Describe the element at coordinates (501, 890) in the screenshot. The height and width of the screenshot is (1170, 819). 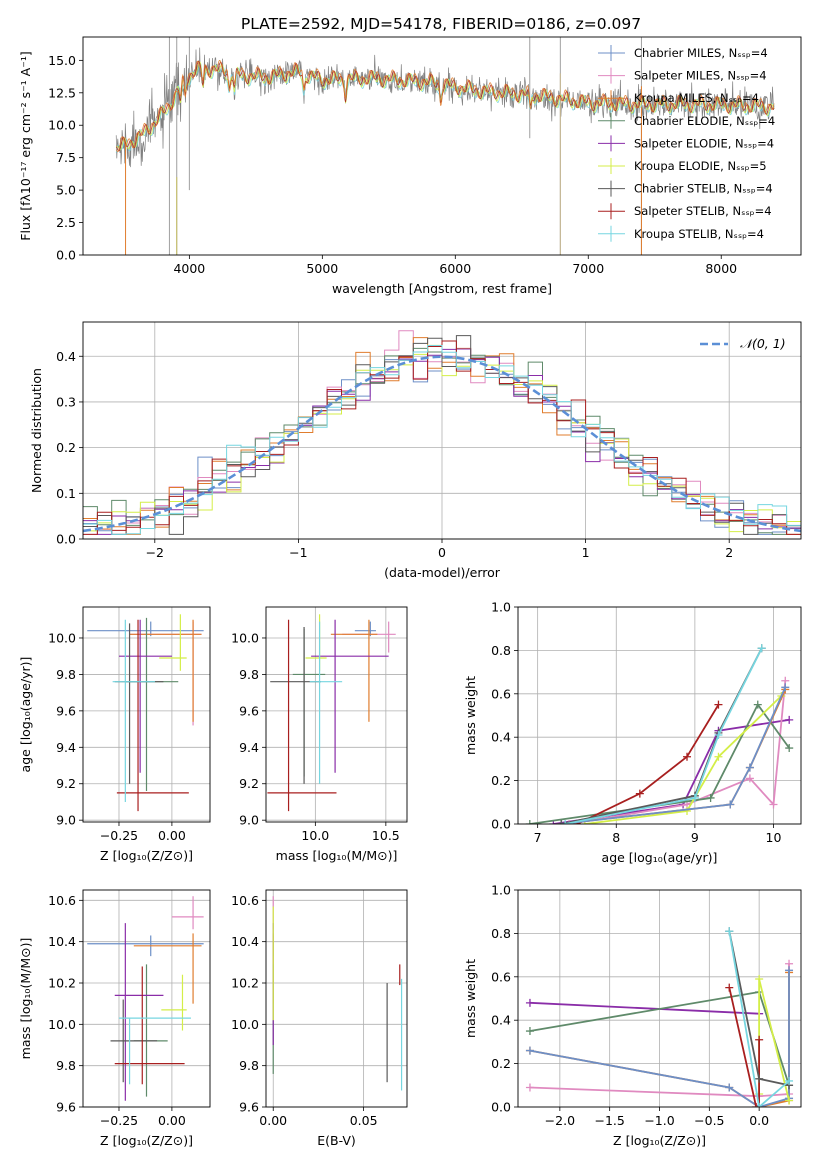
I see `y-tick-label: 1.0` at that location.